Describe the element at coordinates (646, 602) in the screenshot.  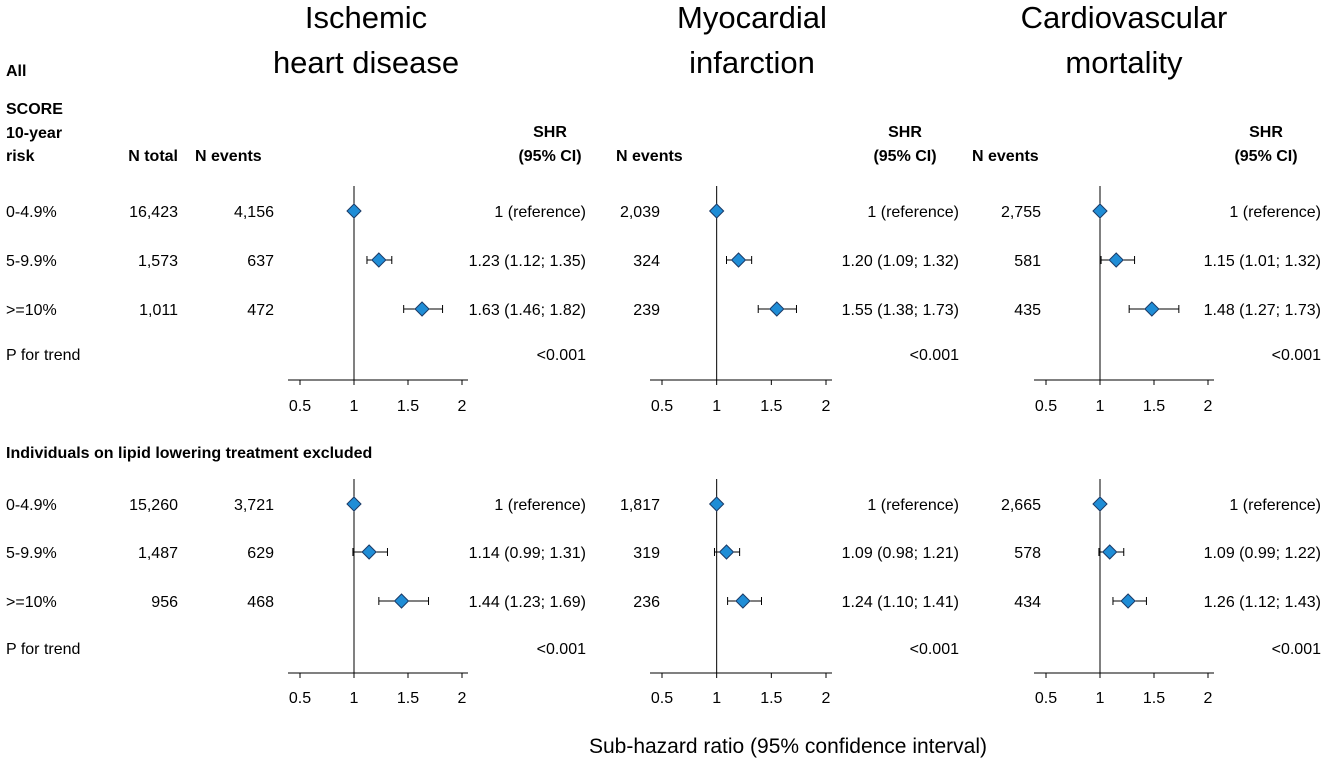
I see `n-events-value: 236` at that location.